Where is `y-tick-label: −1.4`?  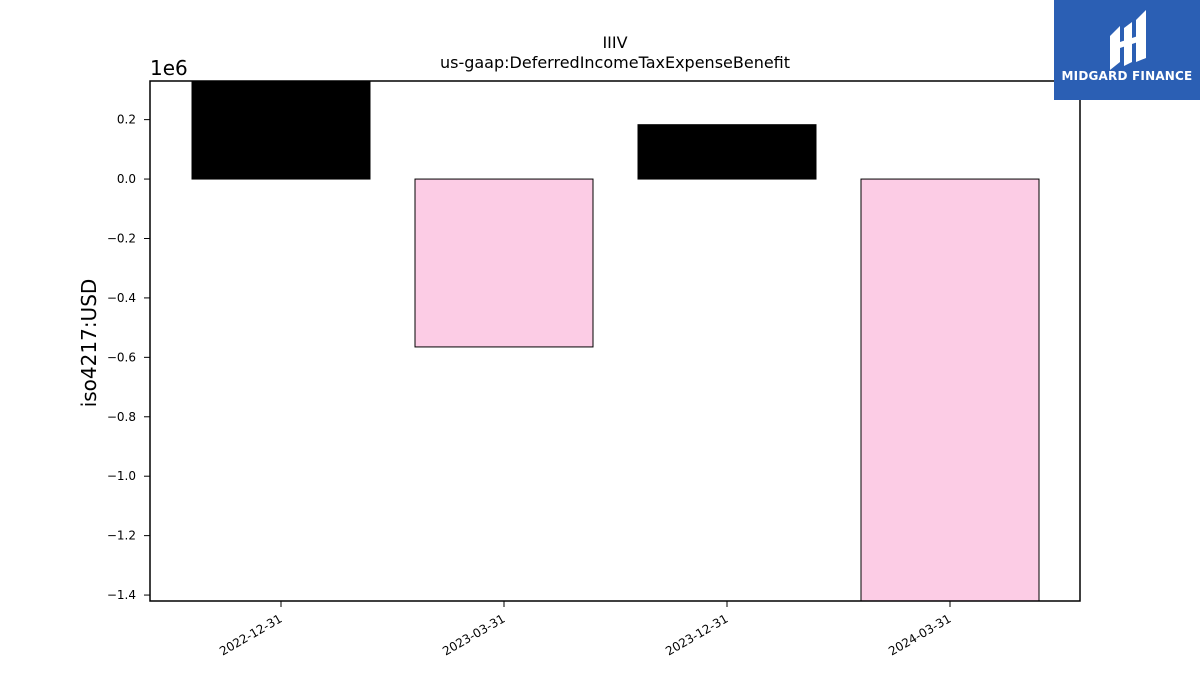
y-tick-label: −1.4 is located at coordinates (121, 595).